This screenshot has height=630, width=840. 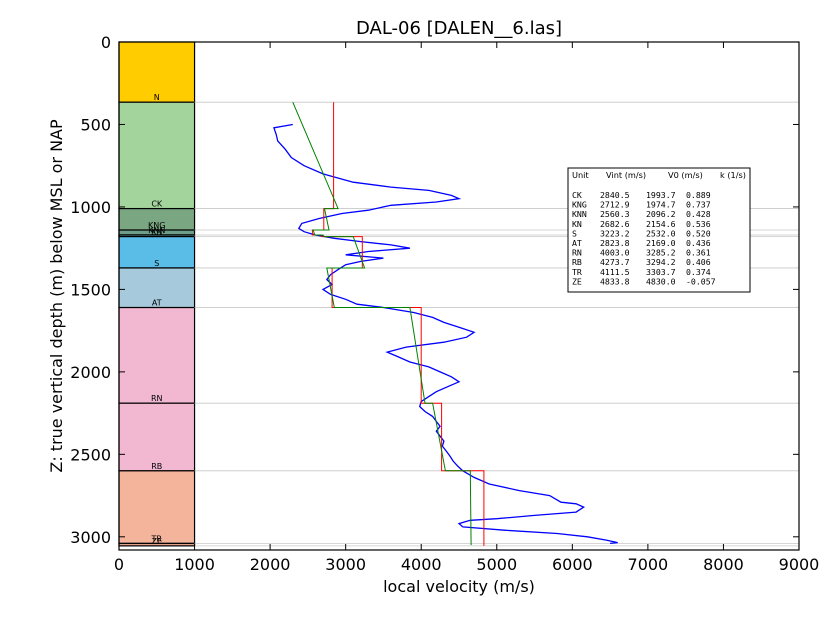 I want to click on legend-cell: 4833.8, so click(x=615, y=281).